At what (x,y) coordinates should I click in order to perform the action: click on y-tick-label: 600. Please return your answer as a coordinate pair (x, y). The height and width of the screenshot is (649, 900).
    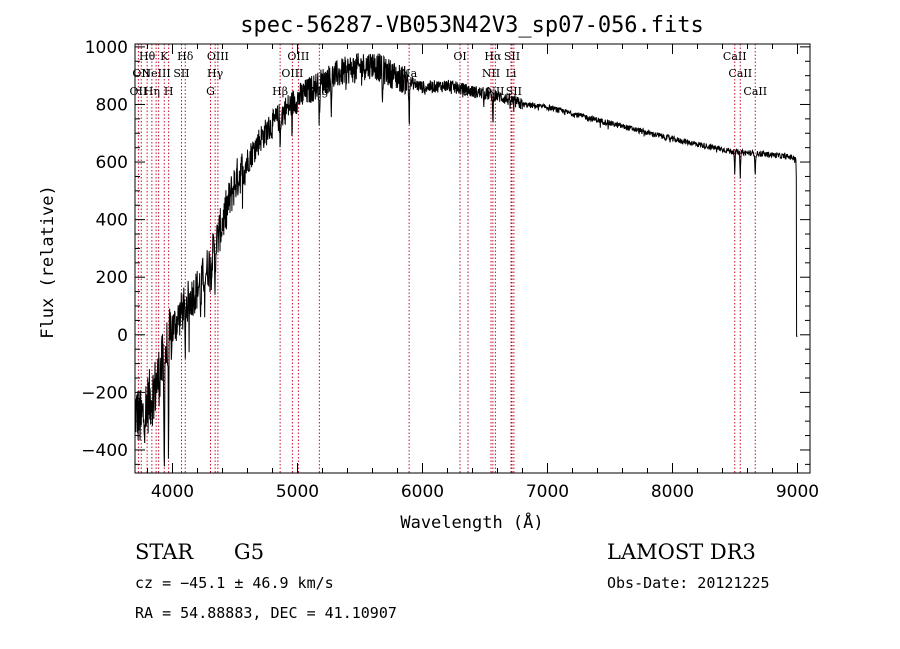
    Looking at the image, I should click on (112, 163).